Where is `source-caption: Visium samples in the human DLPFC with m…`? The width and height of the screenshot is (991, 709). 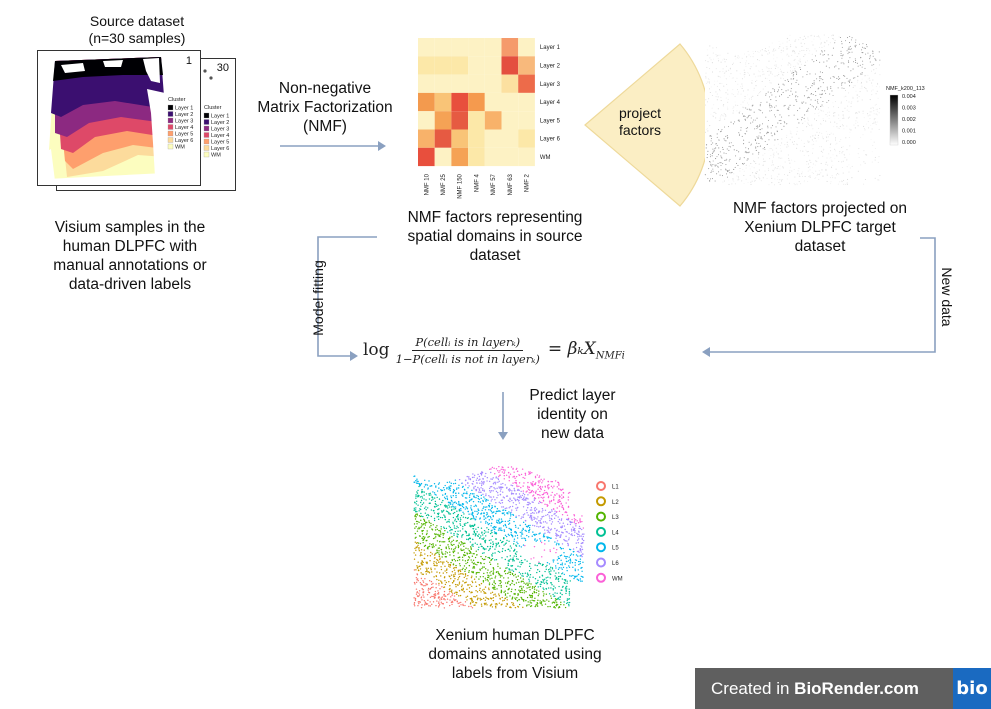 source-caption: Visium samples in the human DLPFC with m… is located at coordinates (130, 256).